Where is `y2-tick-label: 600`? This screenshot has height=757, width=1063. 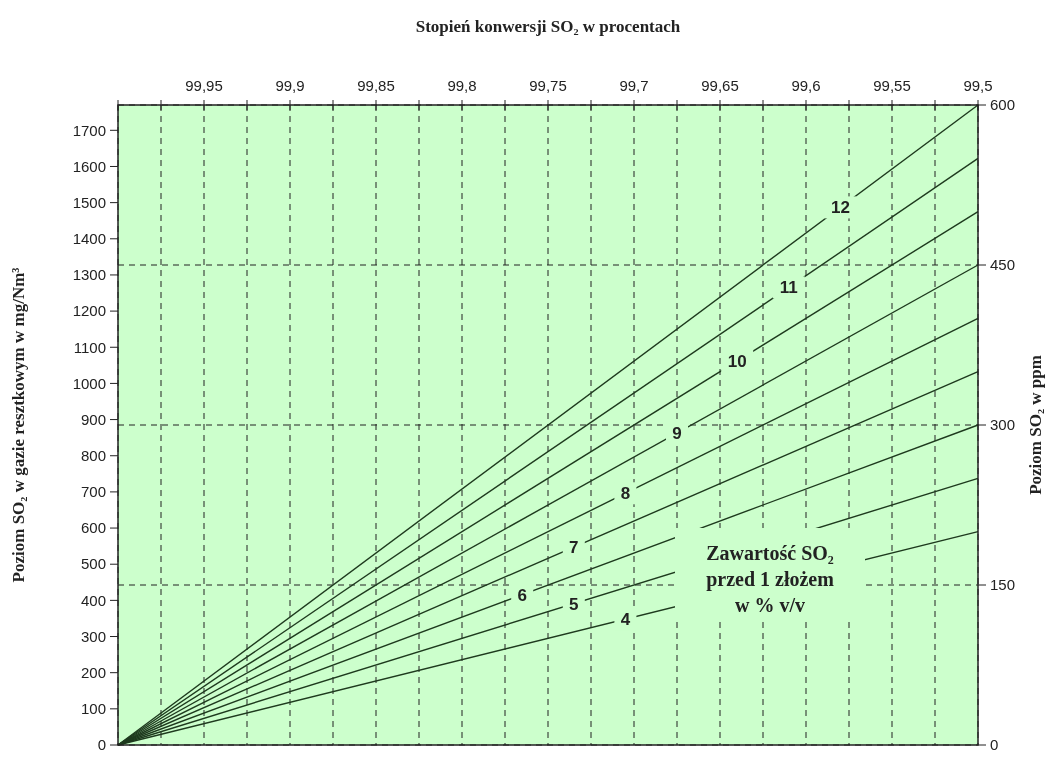 y2-tick-label: 600 is located at coordinates (1003, 105).